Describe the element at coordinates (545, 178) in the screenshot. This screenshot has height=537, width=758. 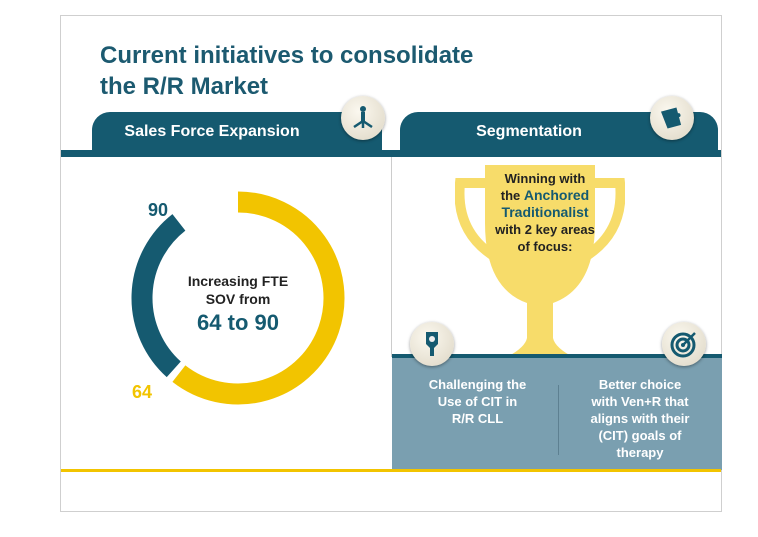
I see `trophy-line: Winning with` at that location.